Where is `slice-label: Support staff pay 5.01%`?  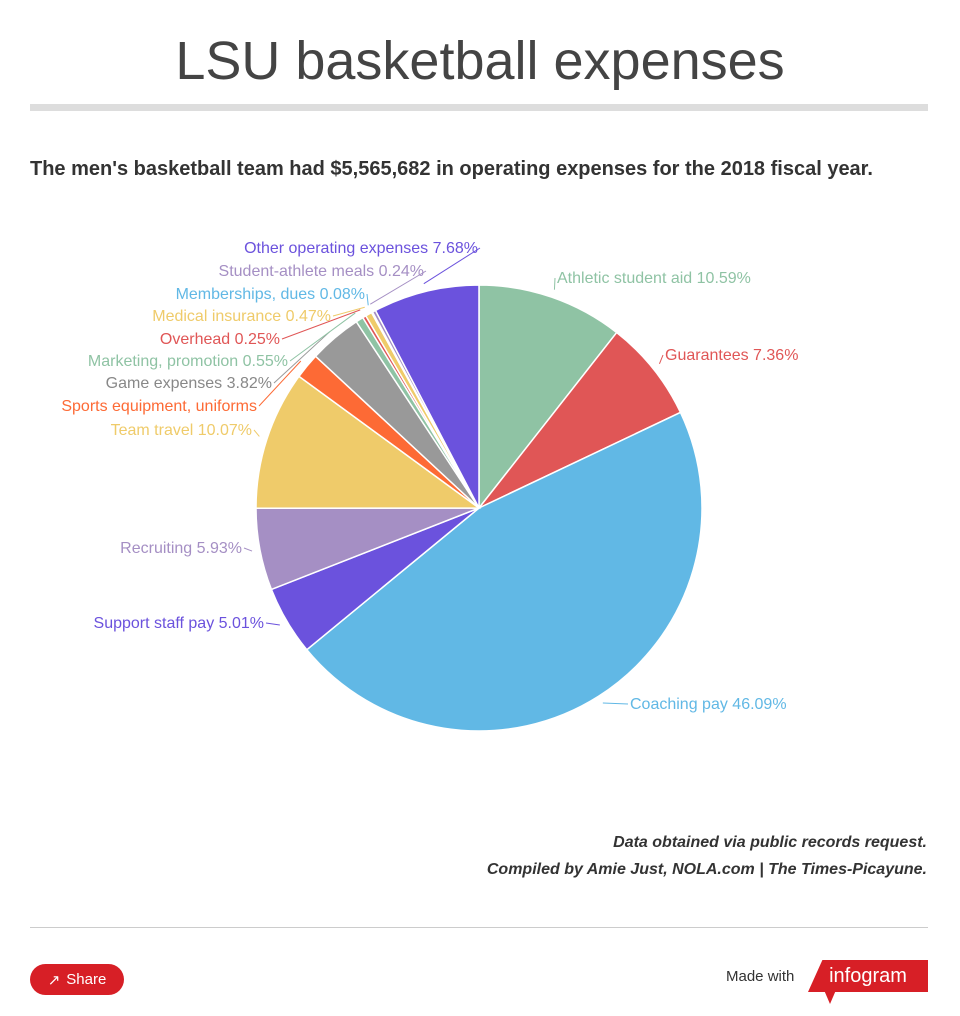
slice-label: Support staff pay 5.01% is located at coordinates (179, 623).